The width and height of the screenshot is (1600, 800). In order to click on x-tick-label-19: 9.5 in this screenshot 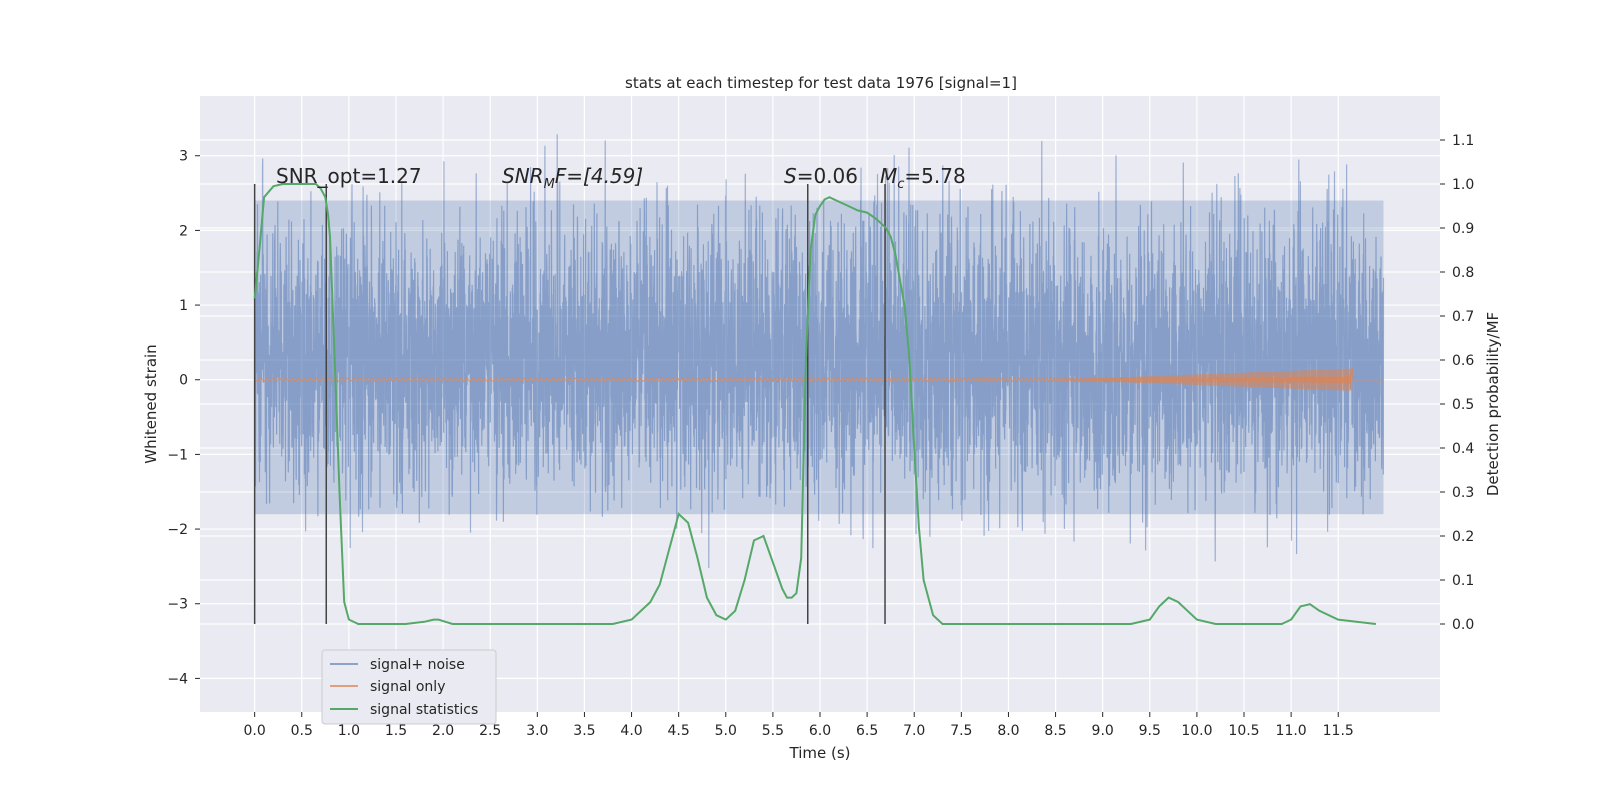, I will do `click(1150, 731)`.